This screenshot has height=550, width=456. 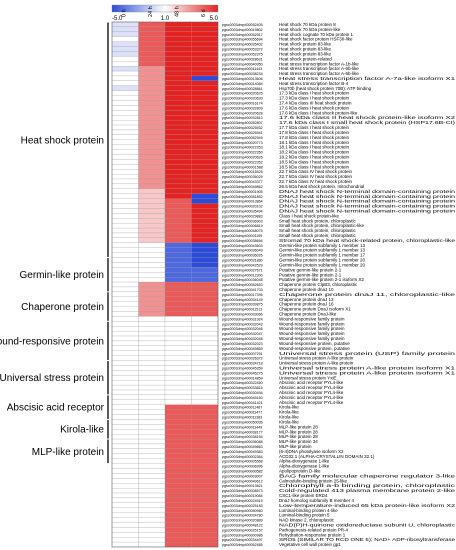 I want to click on row-gene-id: pgsc0003dmp400041421, so click(x=242, y=403).